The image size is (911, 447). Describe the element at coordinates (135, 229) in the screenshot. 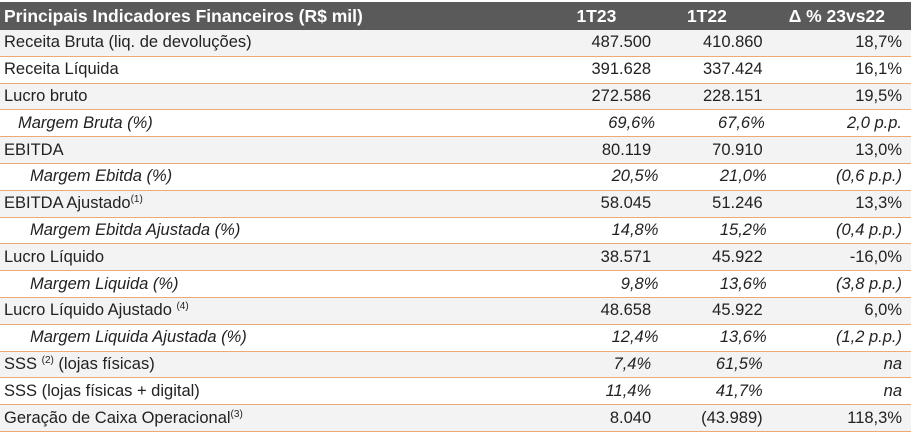

I see `row-label: Margem Ebitda Ajustada (%)` at that location.